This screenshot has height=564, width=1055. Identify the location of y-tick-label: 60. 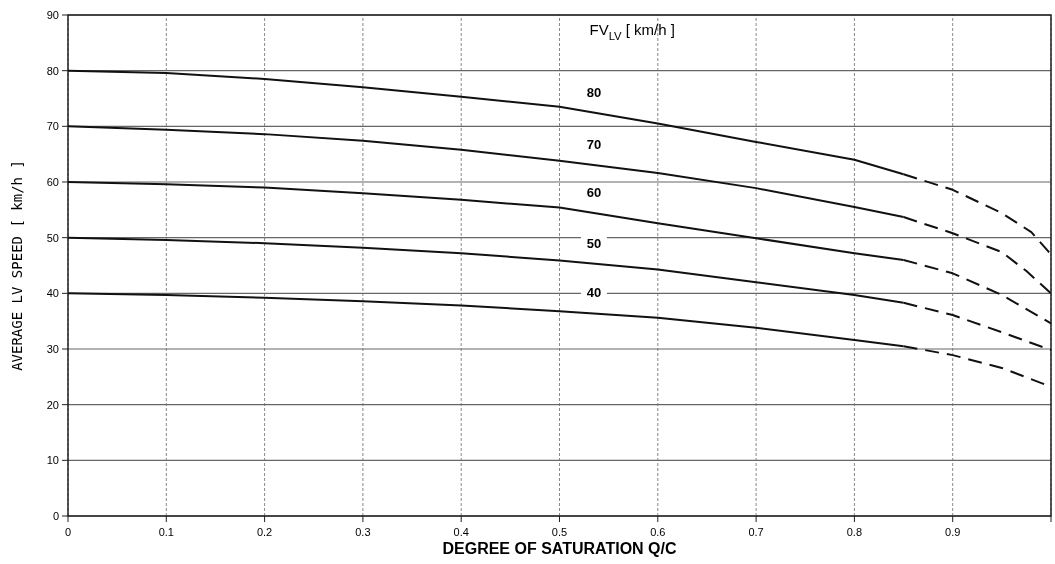
(52, 182).